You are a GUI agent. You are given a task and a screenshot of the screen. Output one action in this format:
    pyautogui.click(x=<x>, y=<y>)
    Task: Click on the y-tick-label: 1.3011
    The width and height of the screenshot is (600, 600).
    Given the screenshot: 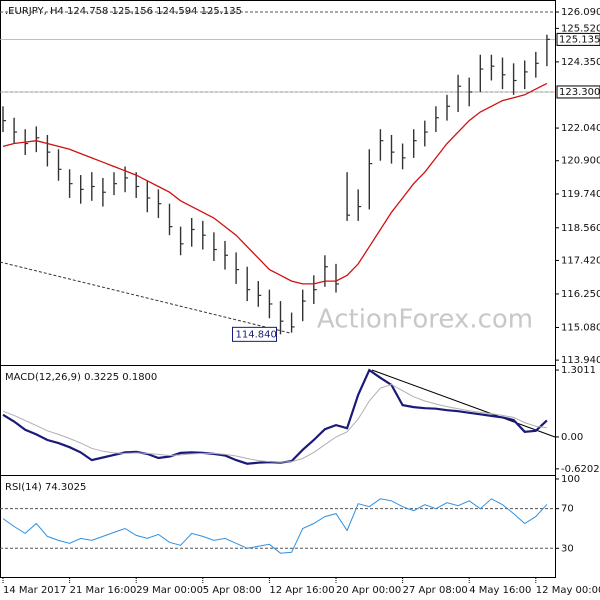 What is the action you would take?
    pyautogui.click(x=578, y=370)
    